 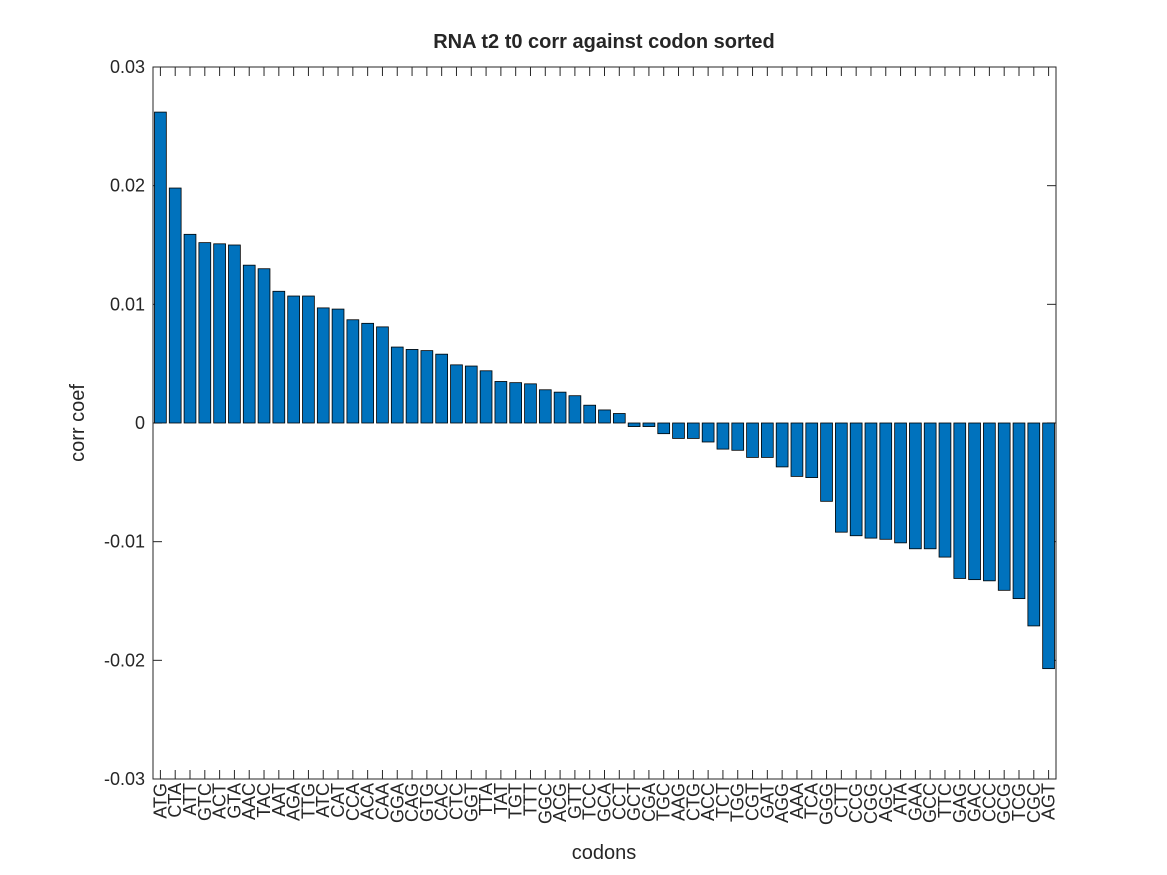 What do you see at coordinates (812, 801) in the screenshot?
I see `x-tick-label: TCA` at bounding box center [812, 801].